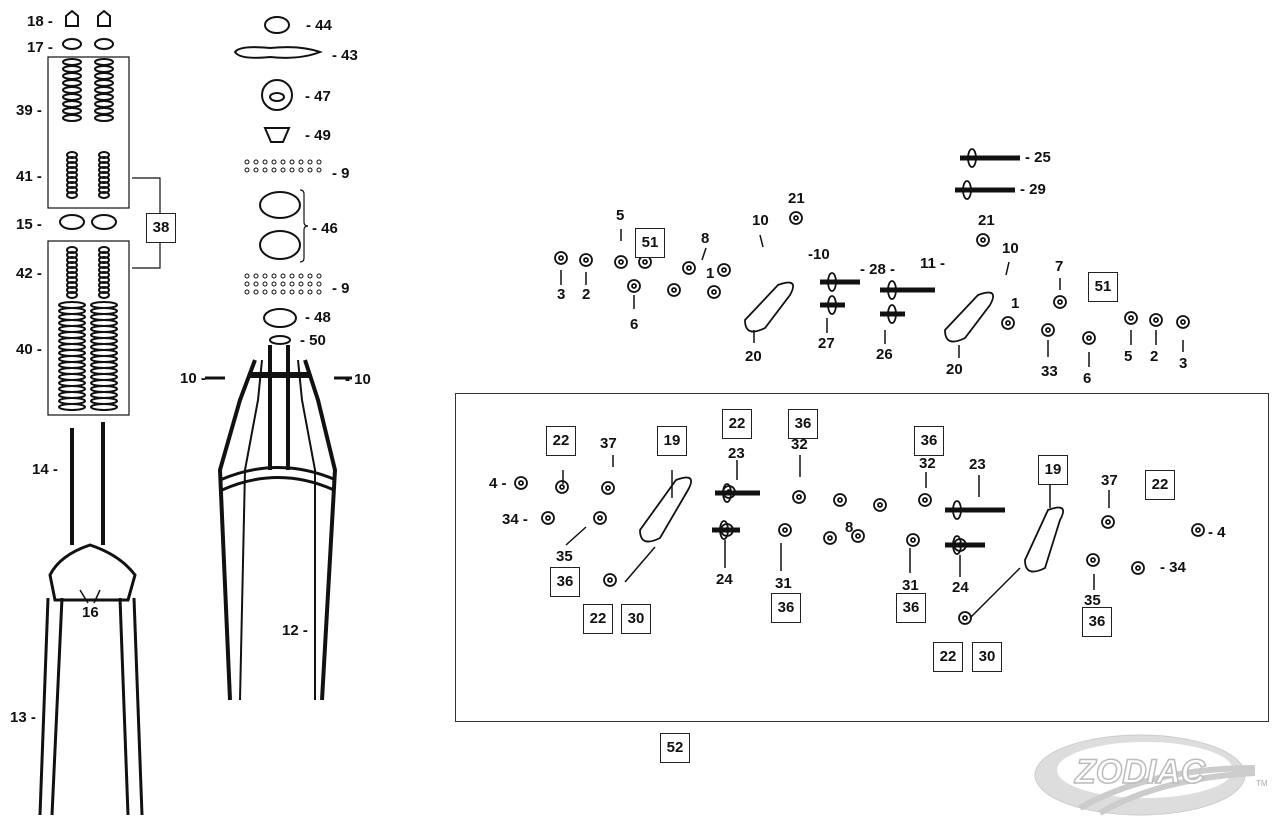  What do you see at coordinates (40, 47) in the screenshot?
I see `callout-label: 17 -` at bounding box center [40, 47].